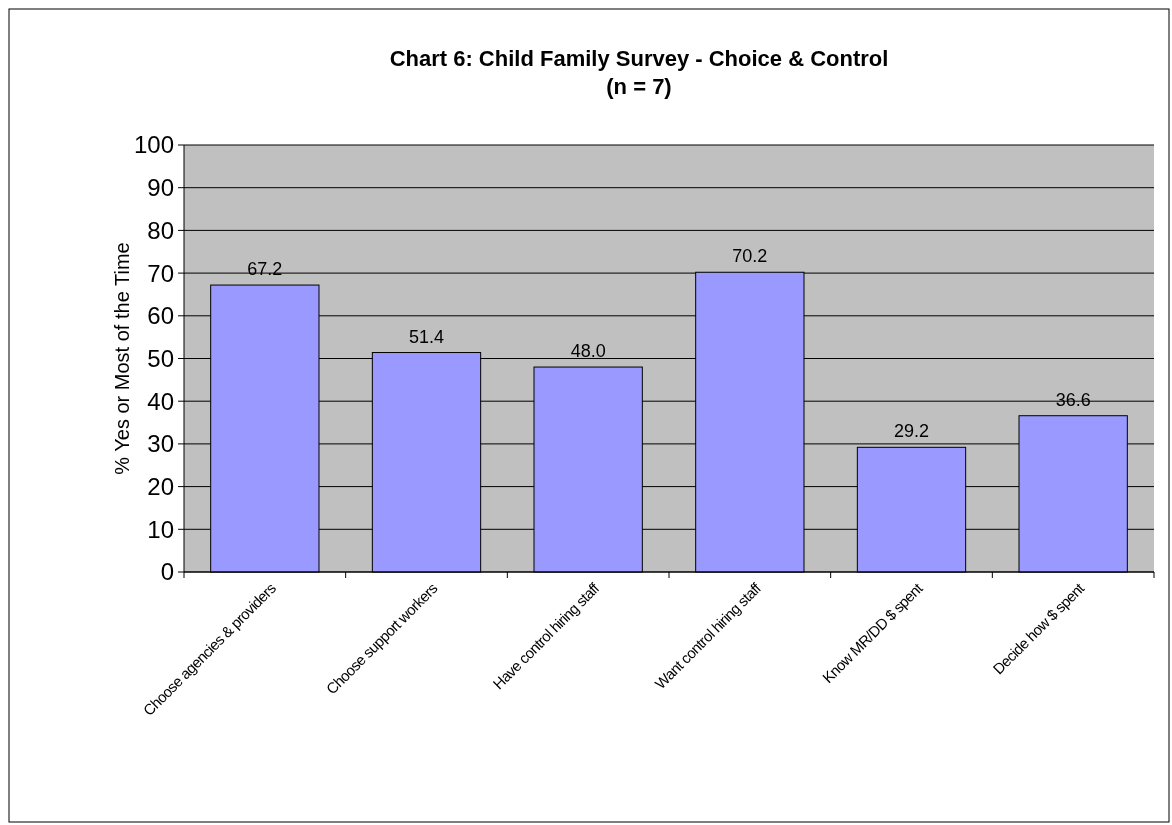 This screenshot has height=825, width=1172. What do you see at coordinates (639, 58) in the screenshot?
I see `chart-title: Chart 6: Child Family Survey - Choice & Control` at bounding box center [639, 58].